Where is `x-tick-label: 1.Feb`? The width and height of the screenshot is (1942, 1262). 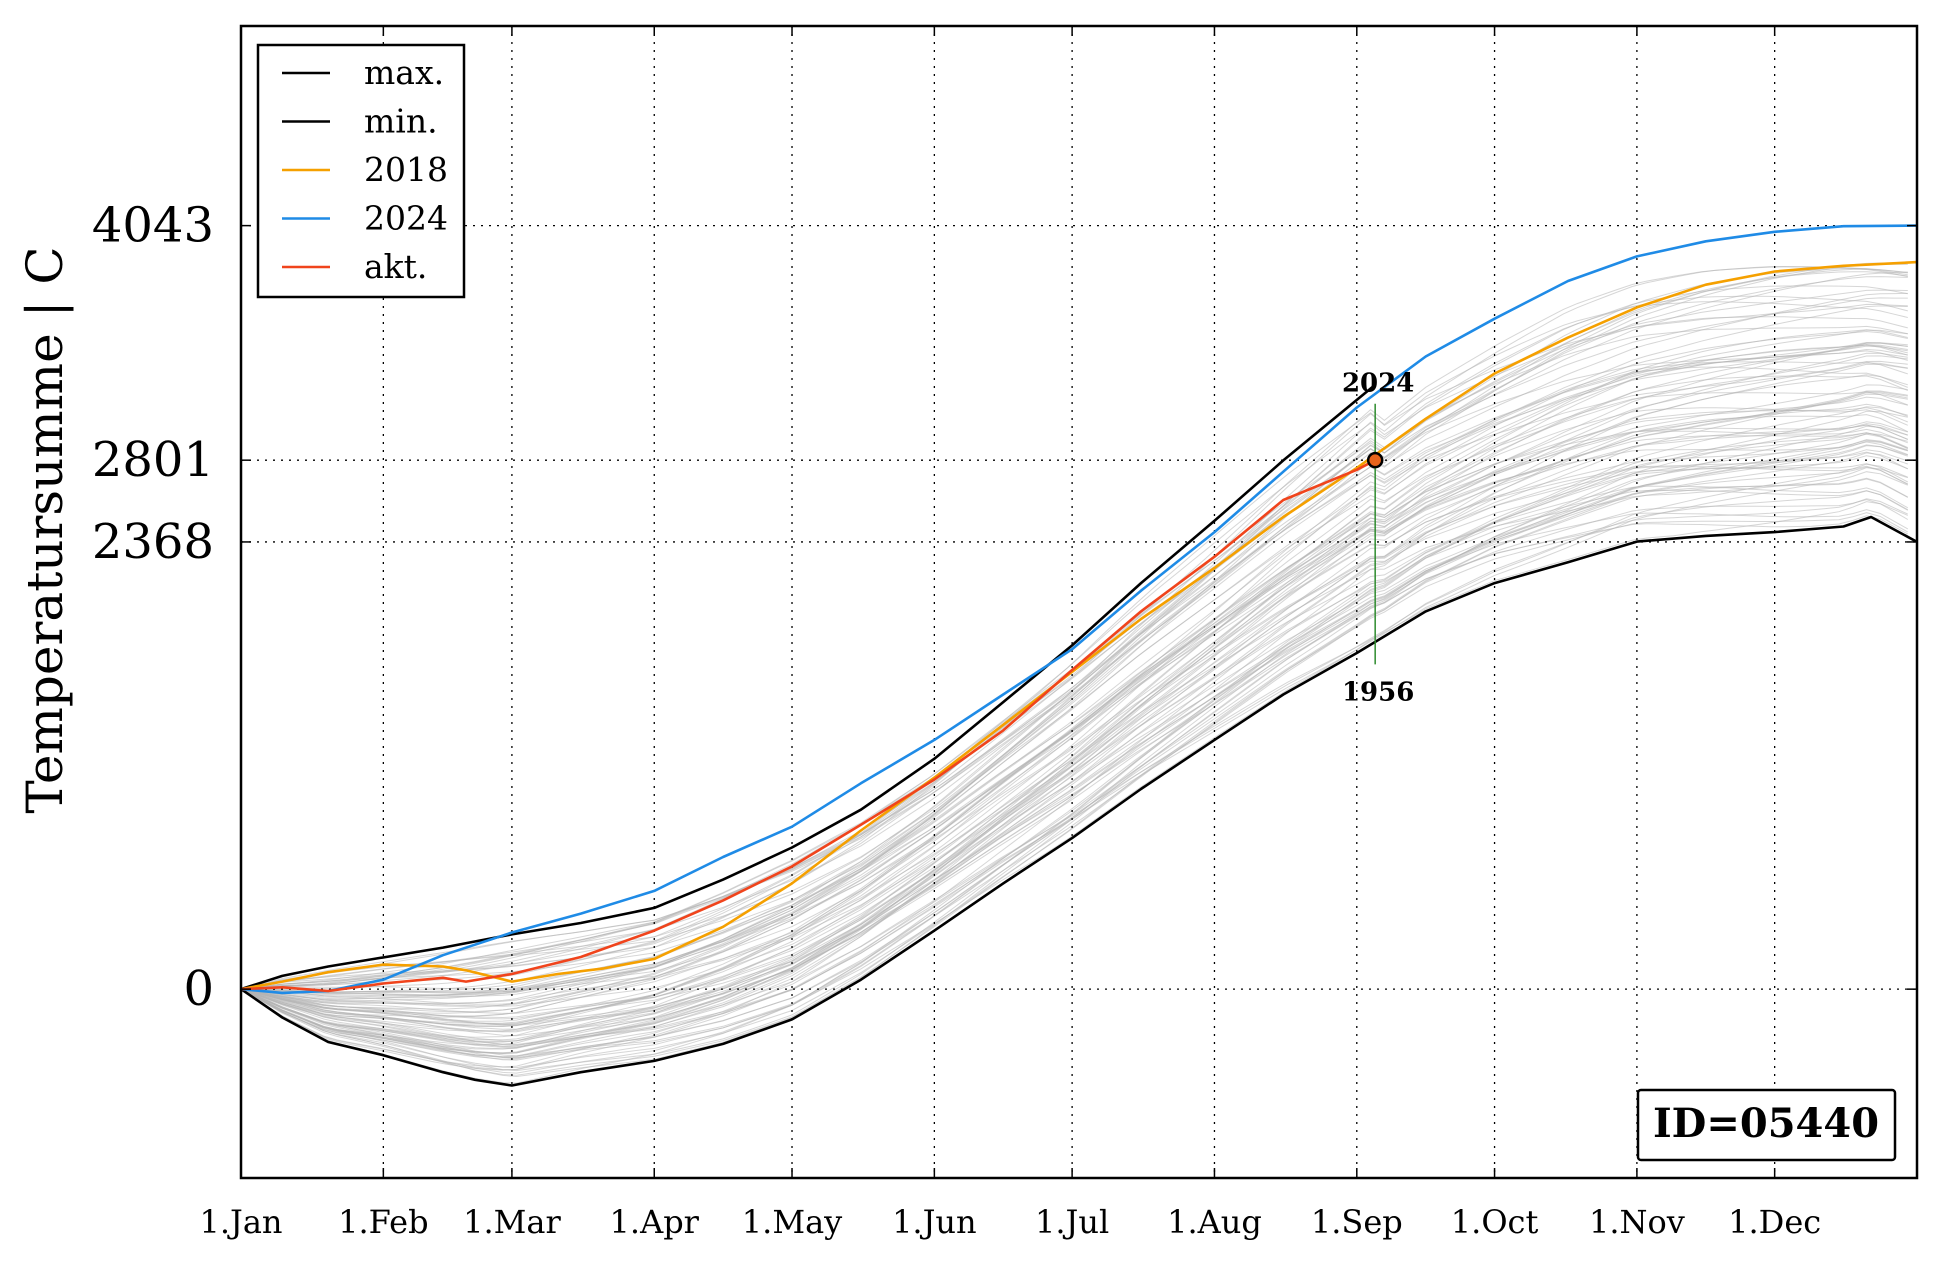
x-tick-label: 1.Feb is located at coordinates (383, 1222).